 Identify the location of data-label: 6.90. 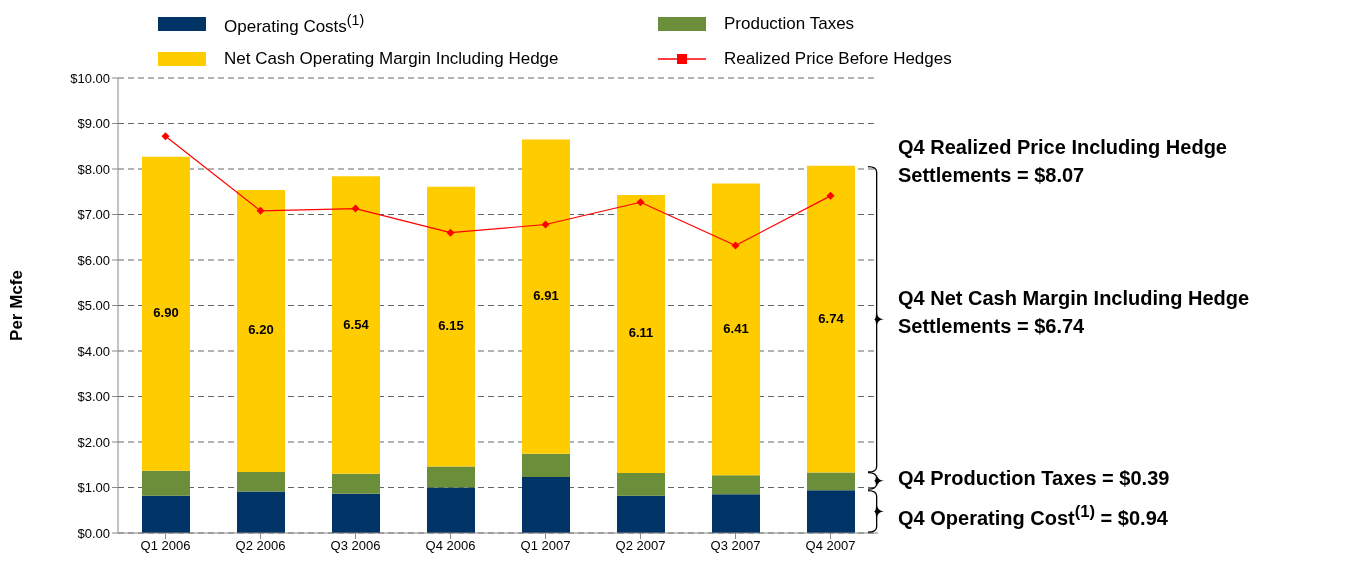
(166, 313).